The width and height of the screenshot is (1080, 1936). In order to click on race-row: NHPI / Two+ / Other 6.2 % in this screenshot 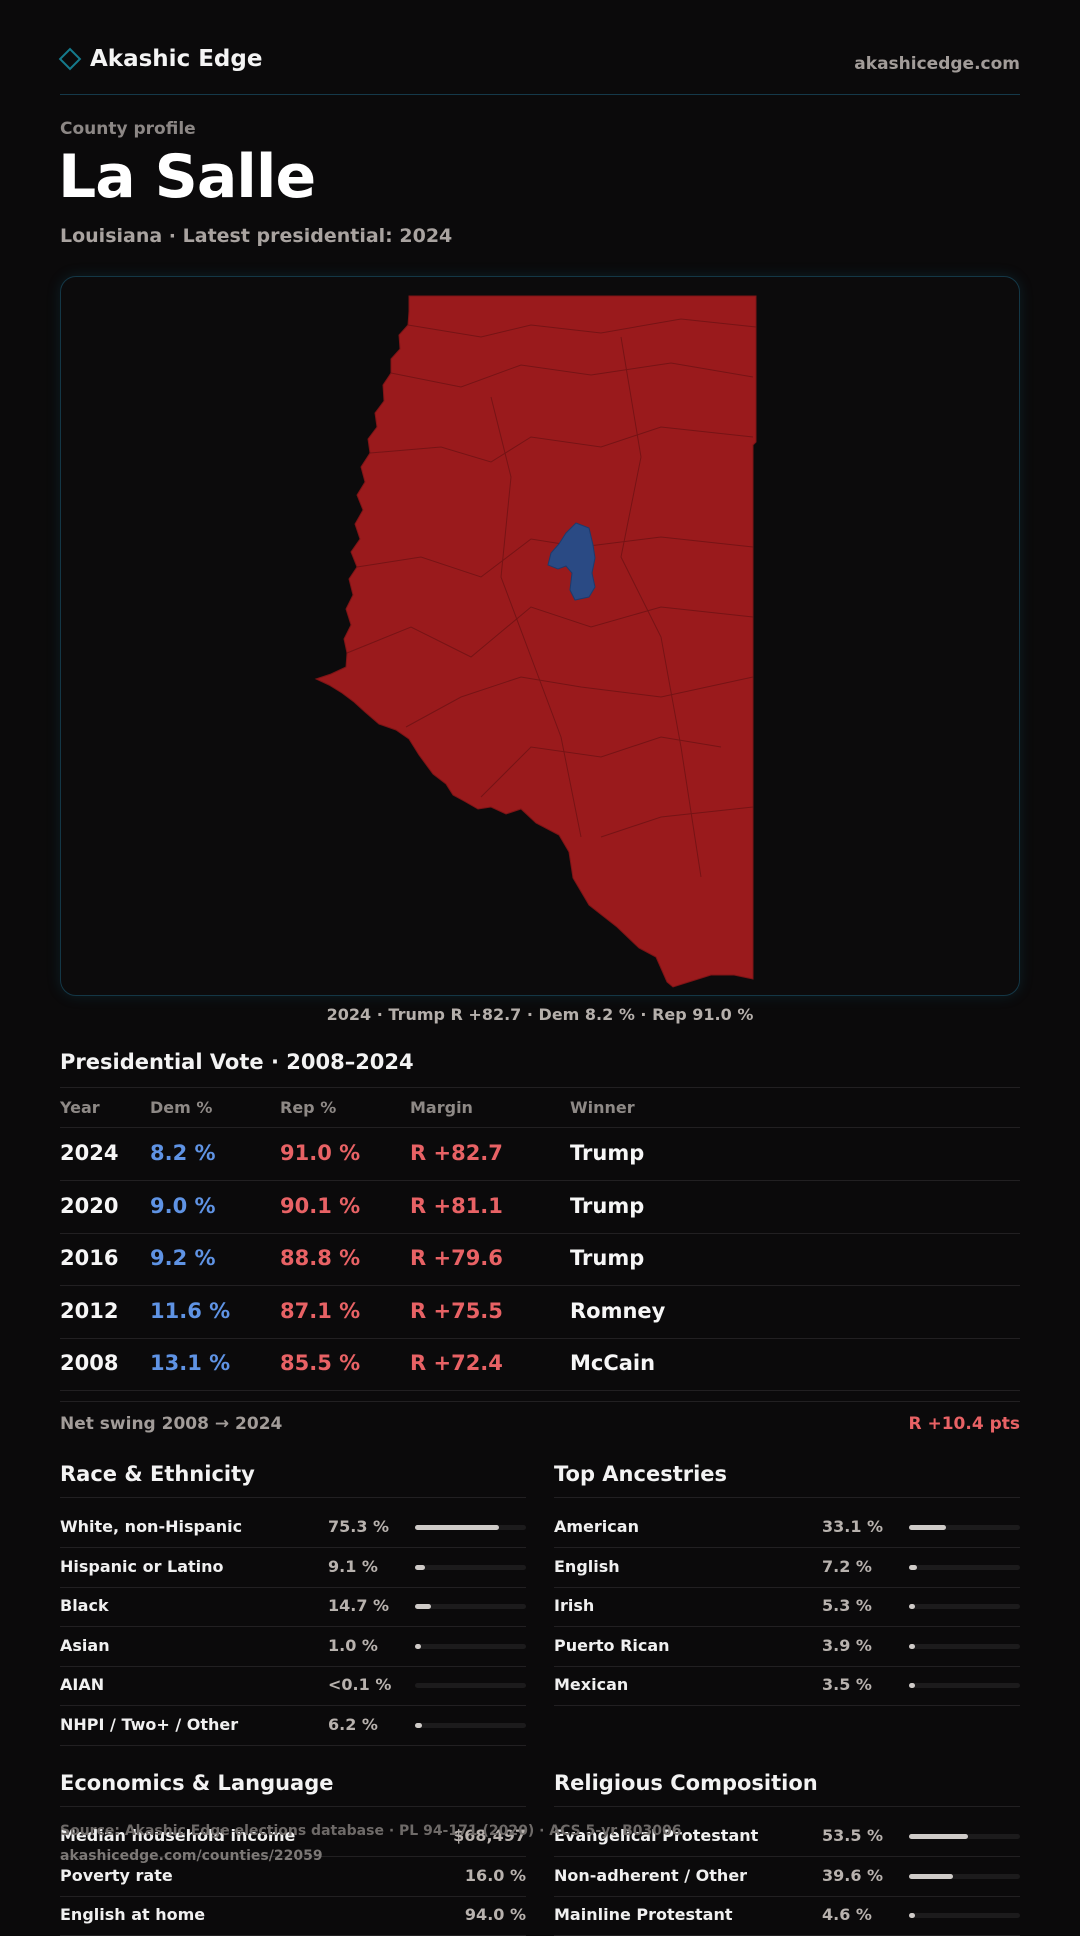, I will do `click(293, 1726)`.